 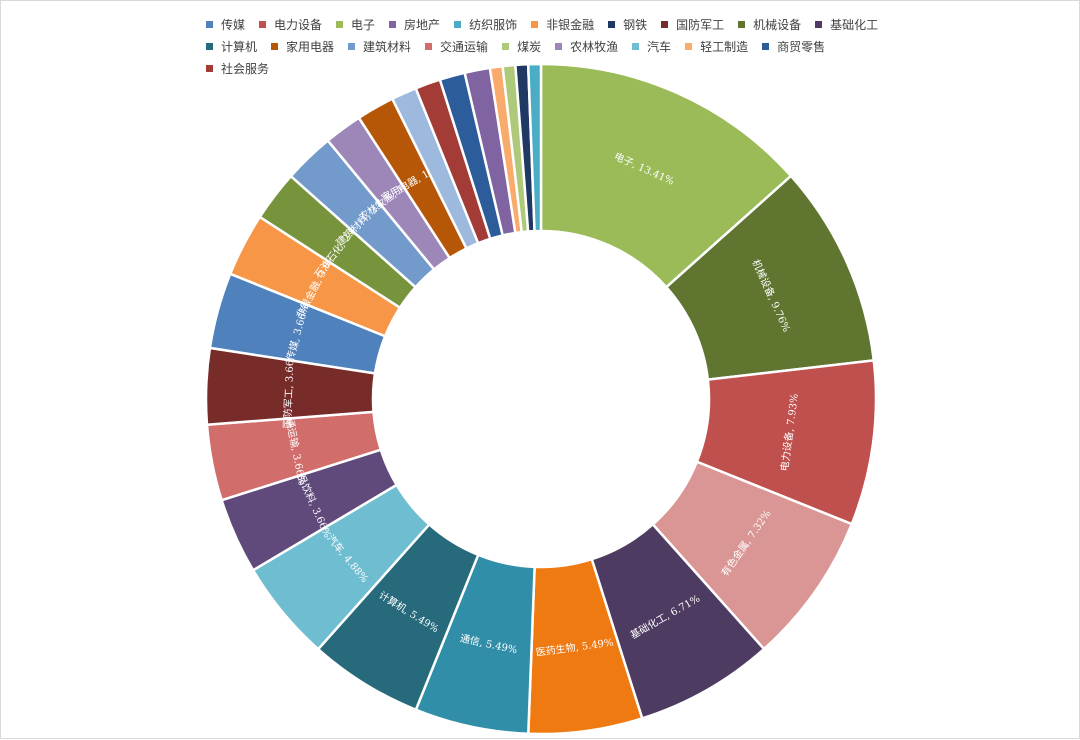 I want to click on legend-item: 基础化工, so click(x=846, y=24).